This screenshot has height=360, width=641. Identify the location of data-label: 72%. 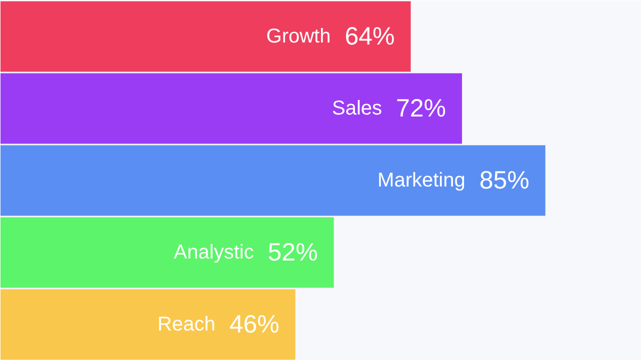
(421, 108).